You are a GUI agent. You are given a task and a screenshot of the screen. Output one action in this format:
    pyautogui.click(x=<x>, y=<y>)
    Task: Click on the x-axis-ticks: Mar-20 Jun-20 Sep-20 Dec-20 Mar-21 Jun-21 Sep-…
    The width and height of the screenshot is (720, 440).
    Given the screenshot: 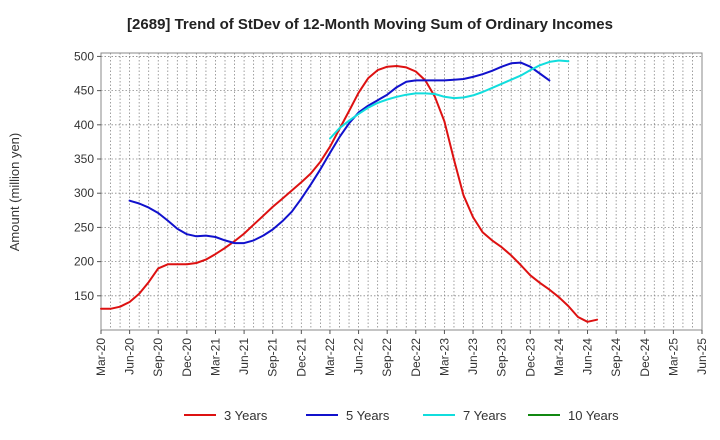 What is the action you would take?
    pyautogui.click(x=401, y=353)
    